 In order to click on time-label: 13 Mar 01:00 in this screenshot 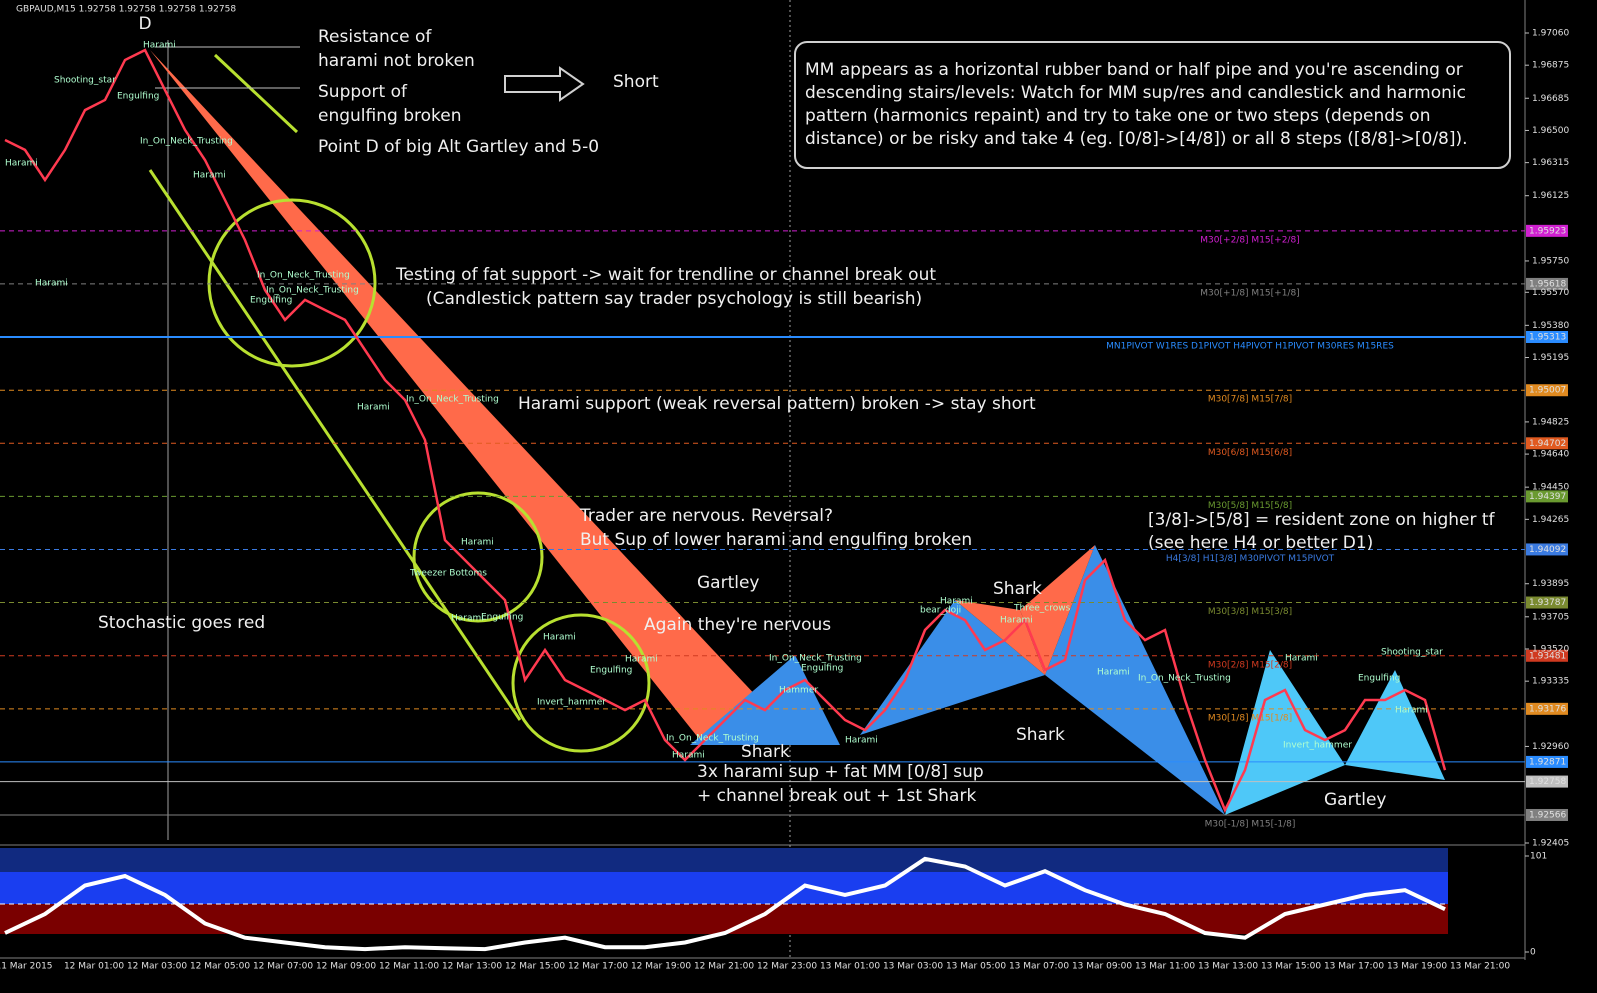, I will do `click(850, 967)`.